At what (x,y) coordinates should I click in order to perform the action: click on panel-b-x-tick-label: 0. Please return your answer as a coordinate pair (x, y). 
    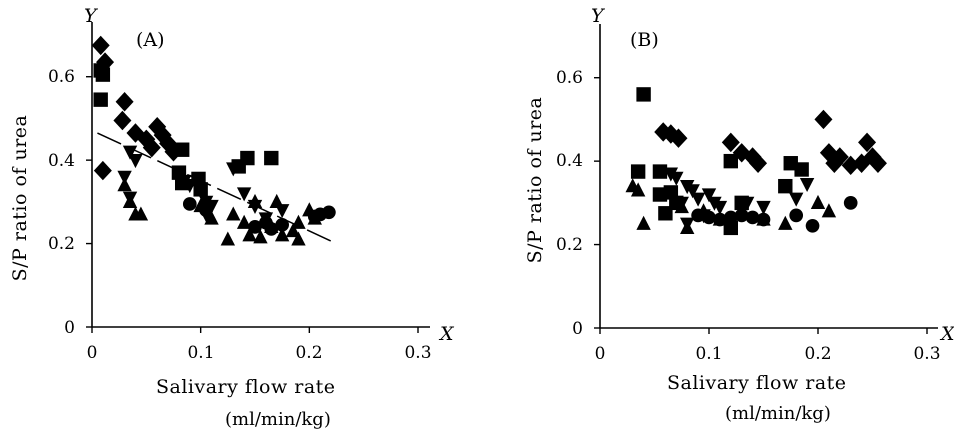
    Looking at the image, I should click on (600, 354).